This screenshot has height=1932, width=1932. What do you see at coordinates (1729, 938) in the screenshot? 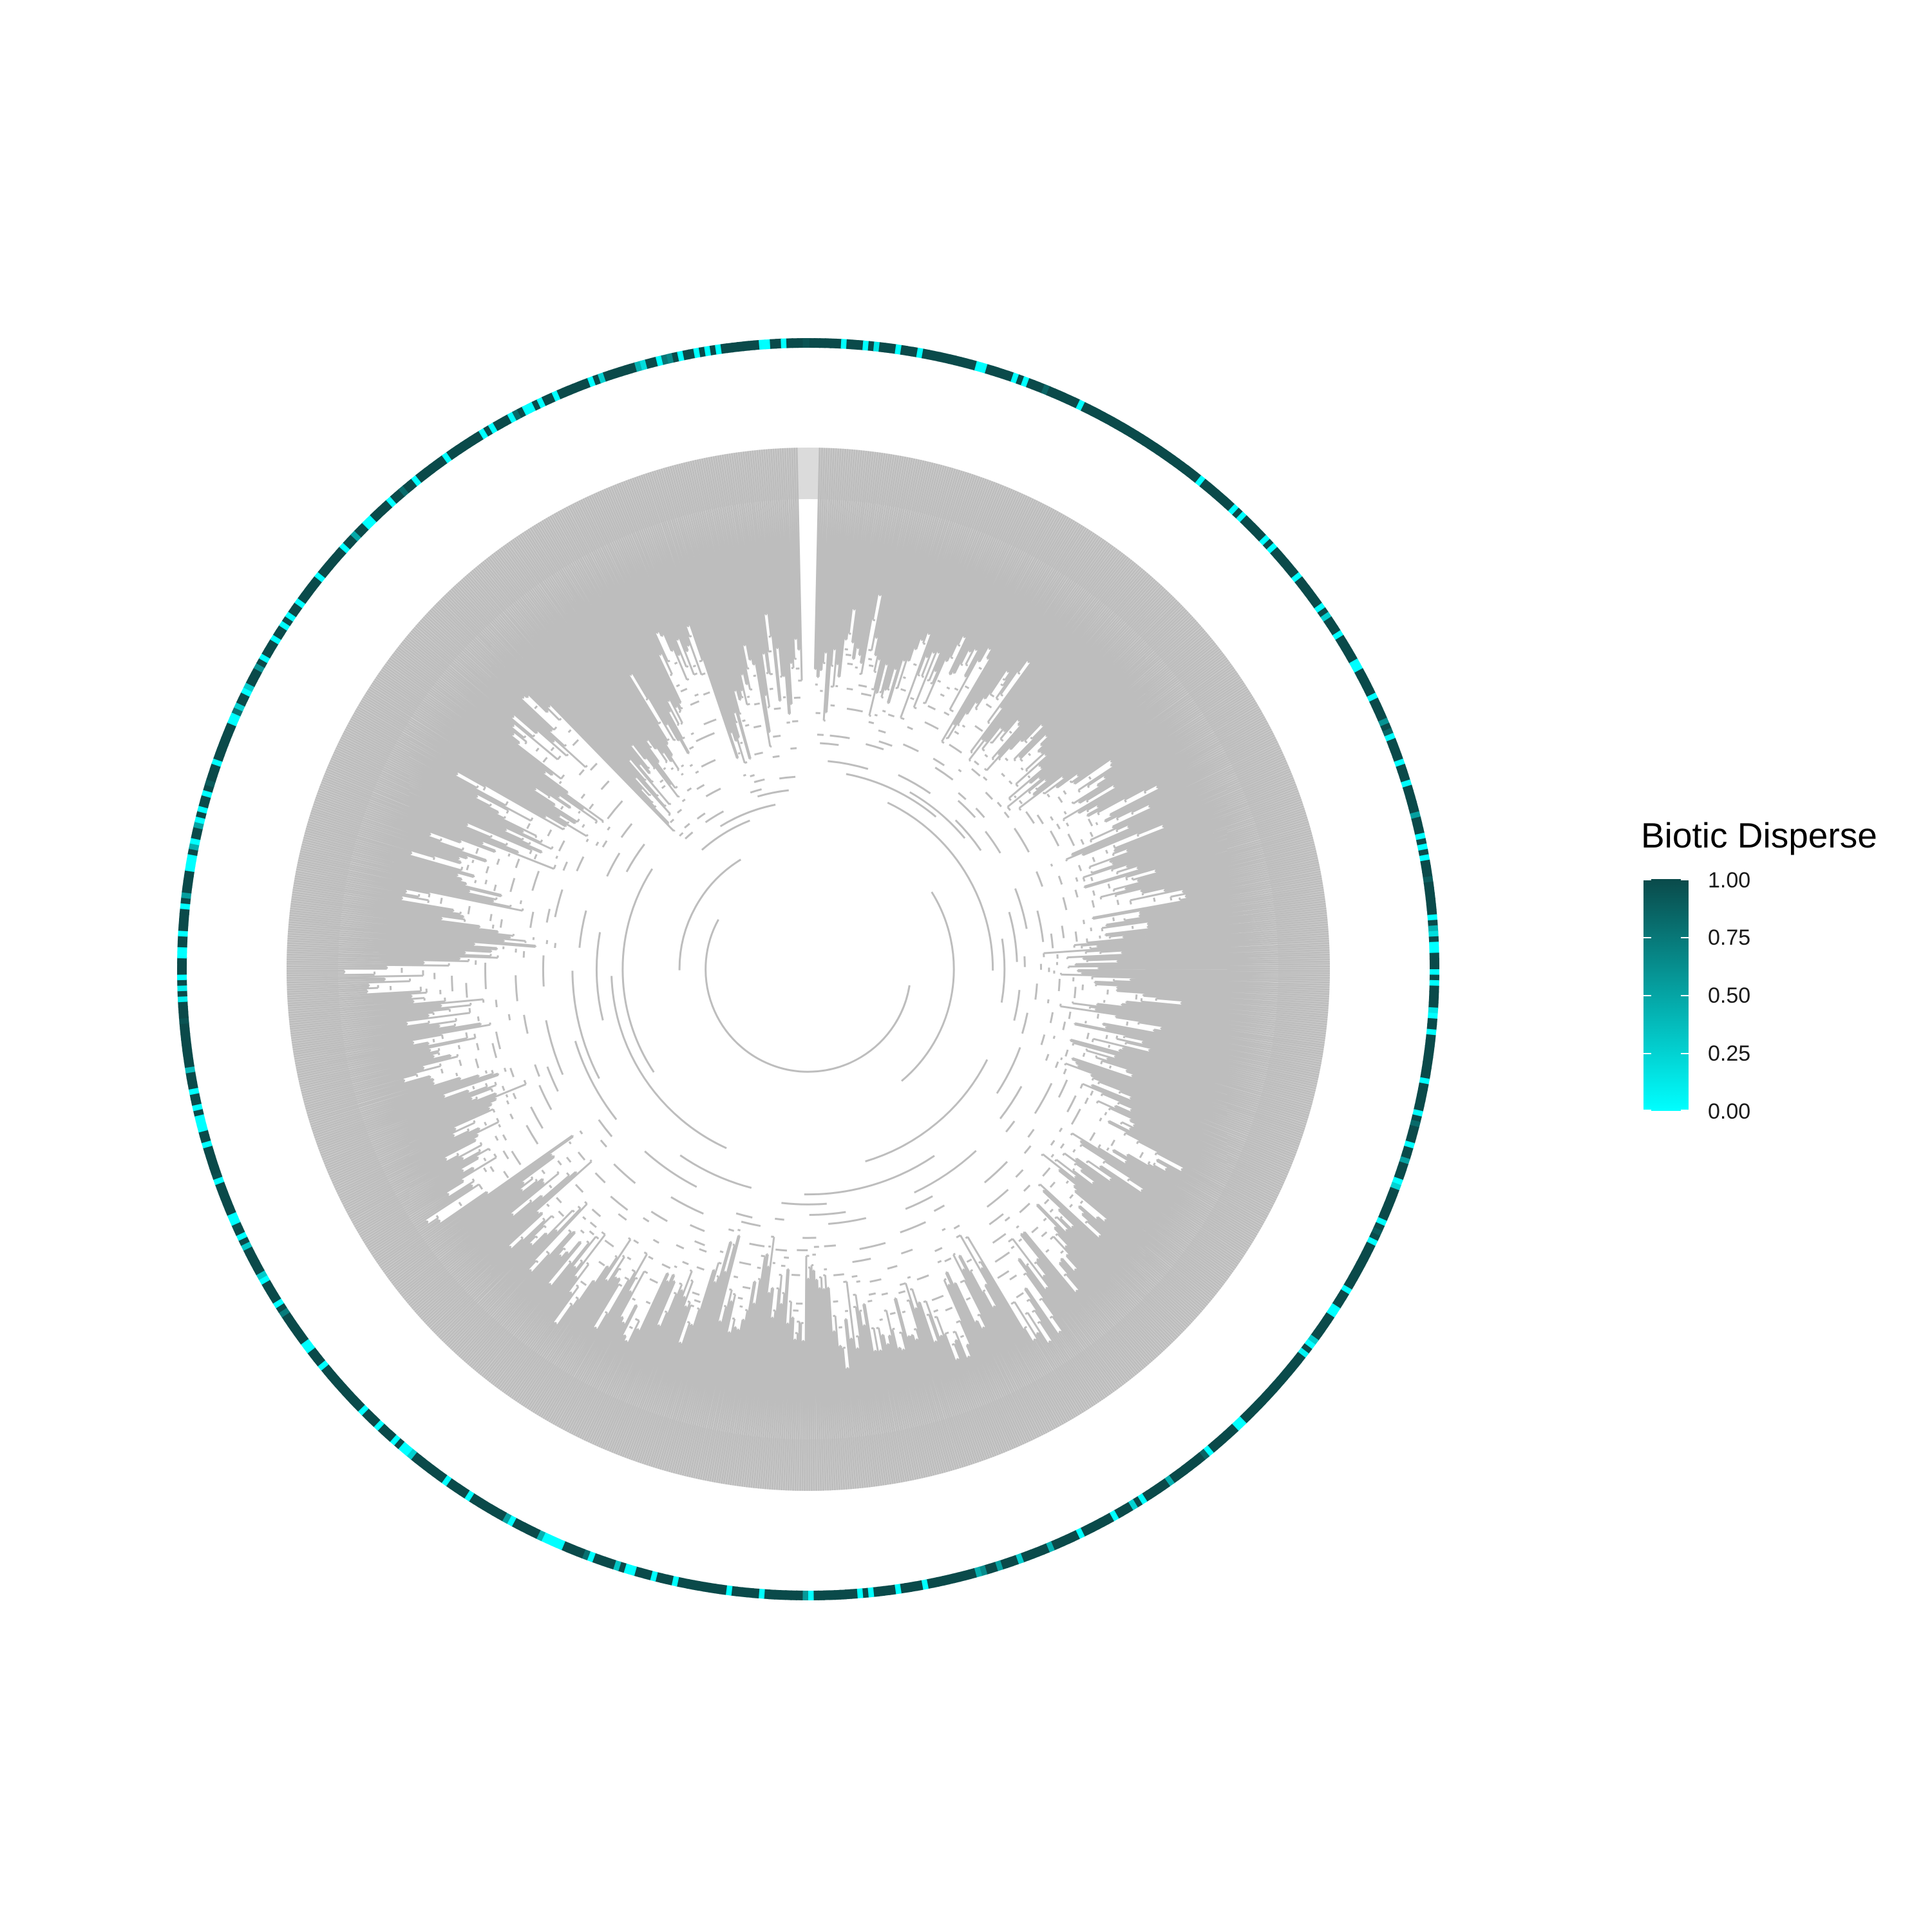
I see `legend-label-2: 0.75` at bounding box center [1729, 938].